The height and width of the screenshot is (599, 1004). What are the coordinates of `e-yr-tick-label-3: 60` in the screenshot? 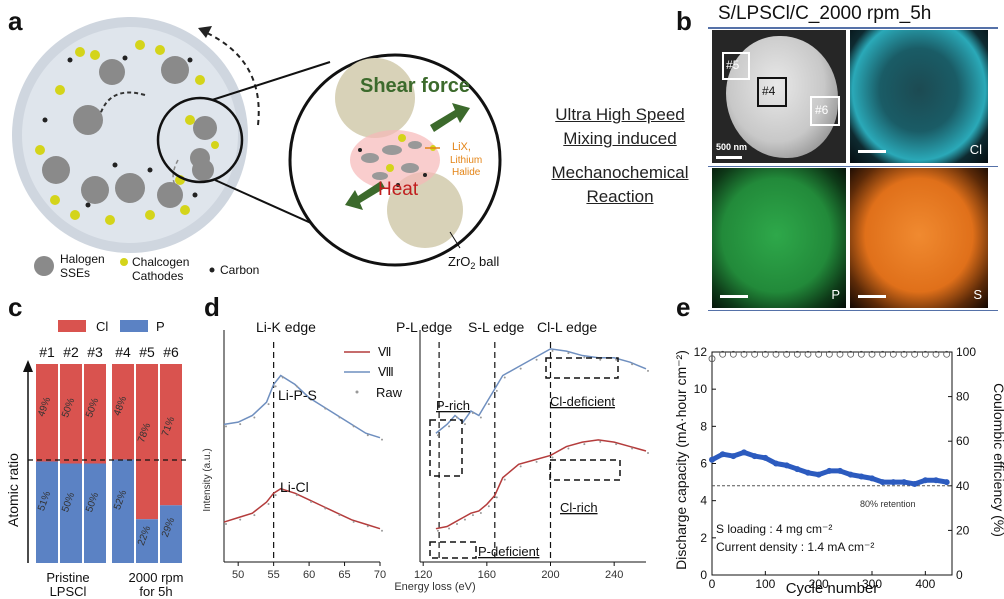 It's located at (963, 441).